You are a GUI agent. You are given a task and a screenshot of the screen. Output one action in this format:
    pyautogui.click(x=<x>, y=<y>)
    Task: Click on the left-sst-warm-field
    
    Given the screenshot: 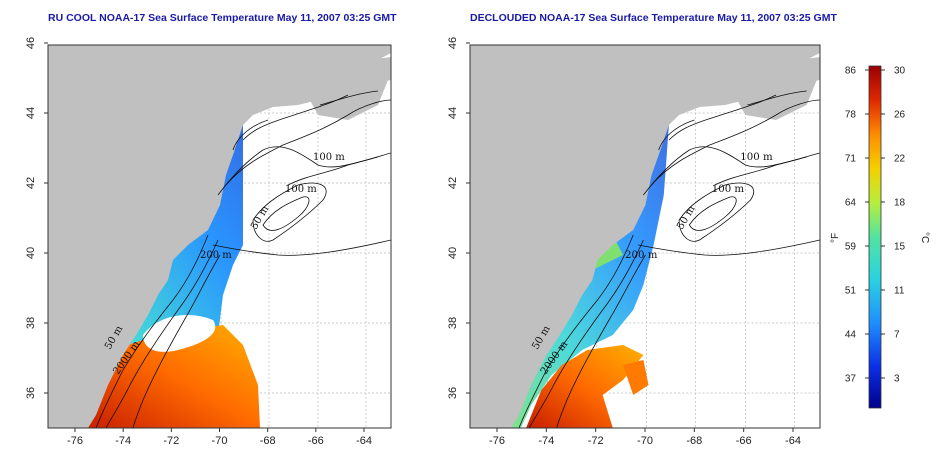 What is the action you would take?
    pyautogui.click(x=174, y=376)
    